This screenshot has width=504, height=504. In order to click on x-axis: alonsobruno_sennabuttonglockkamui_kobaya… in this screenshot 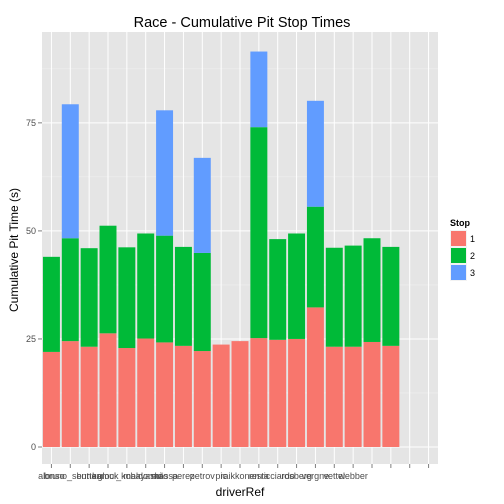, I will do `click(234, 472)`.